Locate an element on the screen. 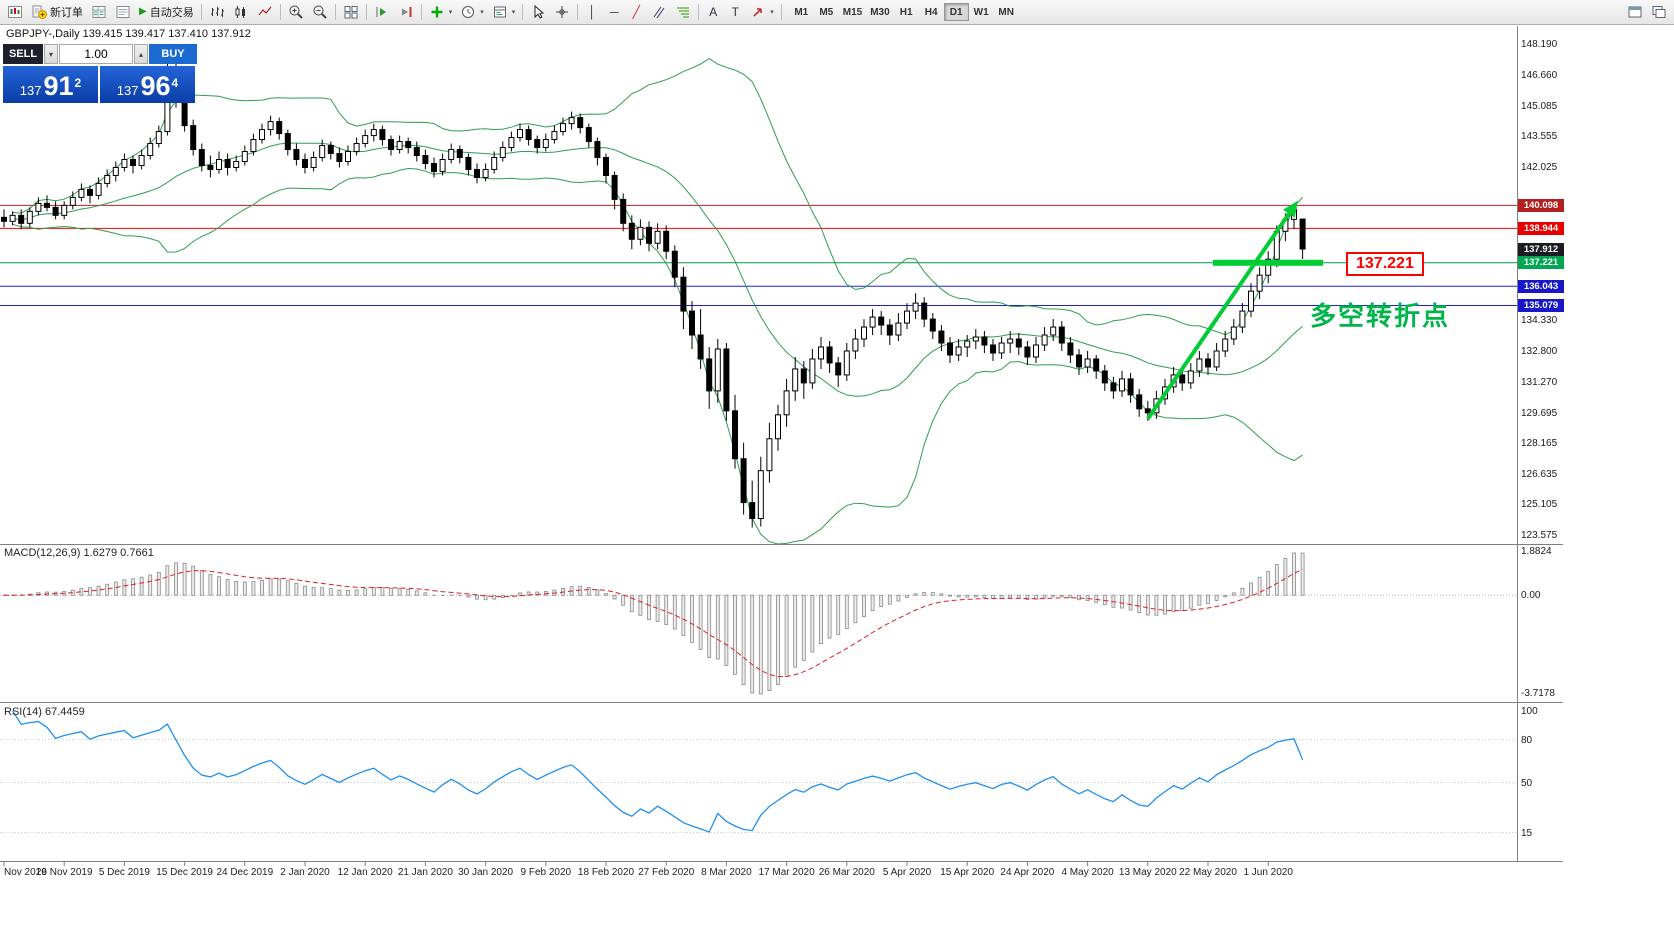  auto-trading-button: ▶ 自动交易 is located at coordinates (166, 12).